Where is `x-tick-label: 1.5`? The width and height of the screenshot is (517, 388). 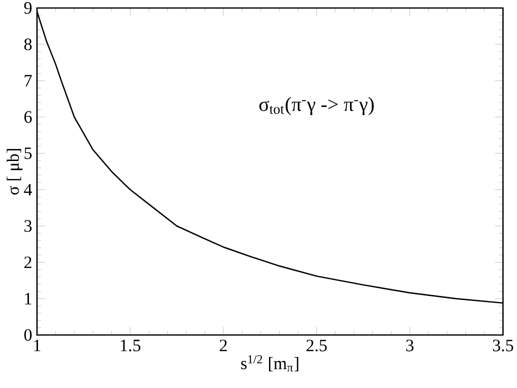
x-tick-label: 1.5 is located at coordinates (130, 346).